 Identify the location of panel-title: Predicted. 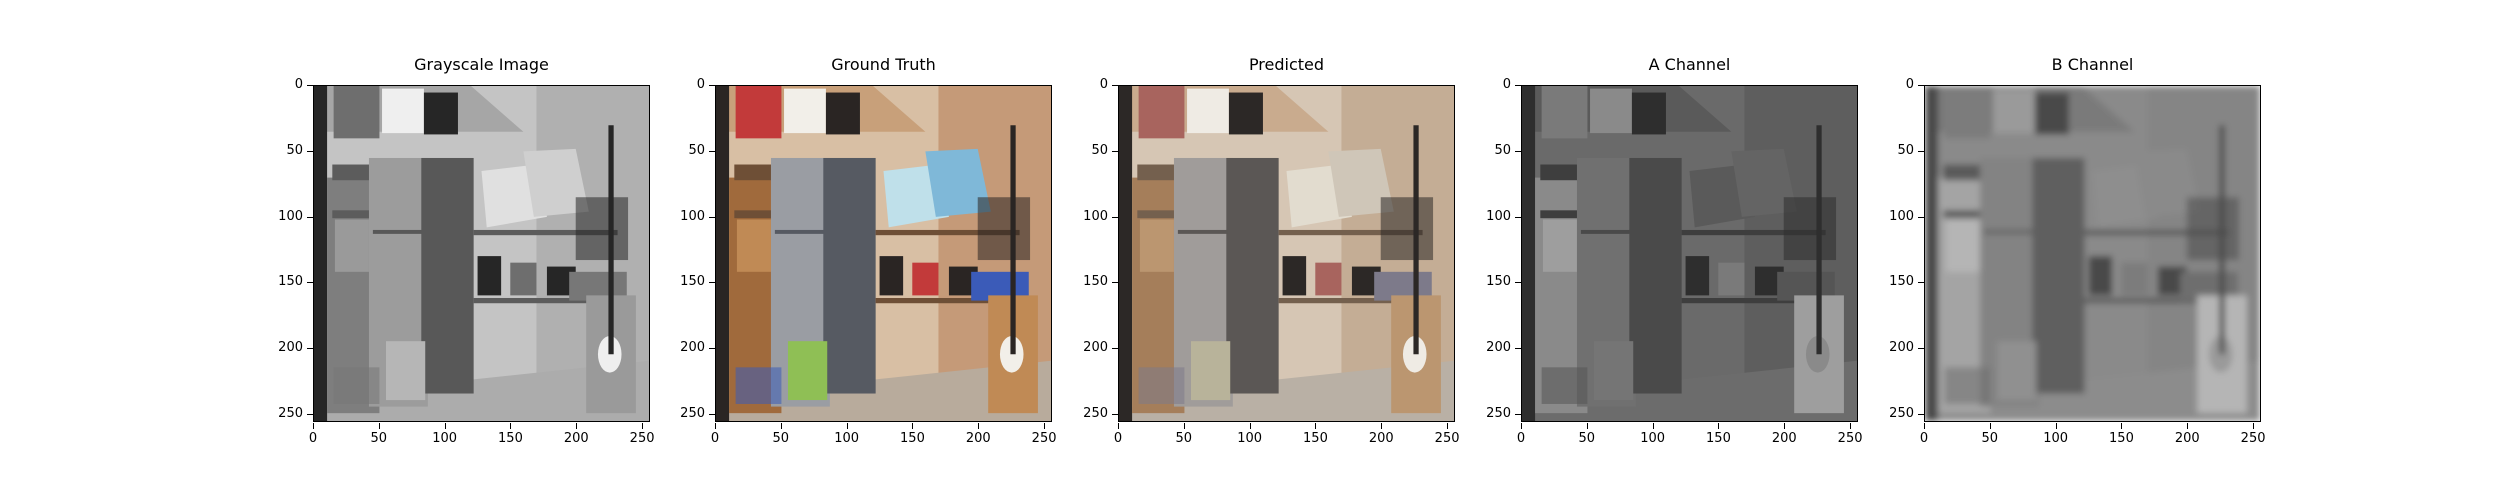
(1286, 64).